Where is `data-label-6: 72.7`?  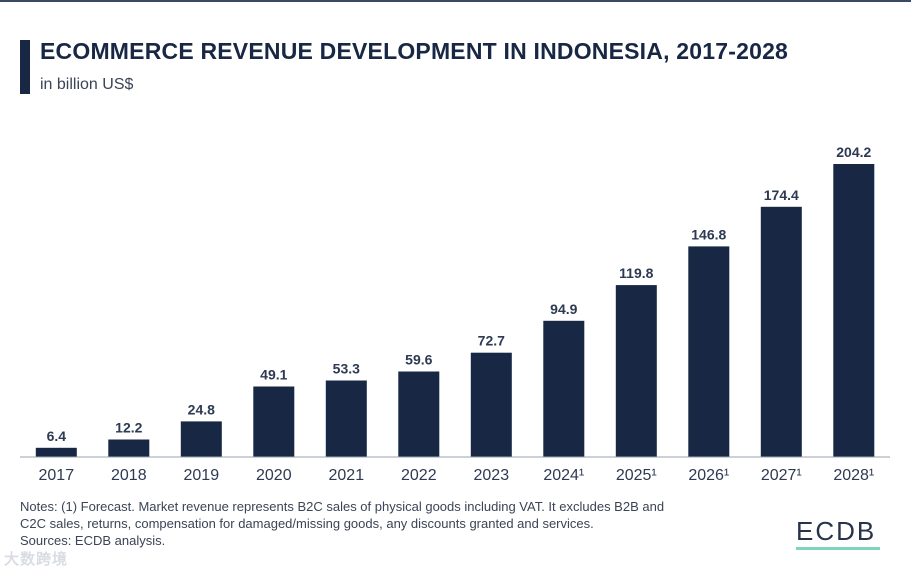
data-label-6: 72.7 is located at coordinates (491, 341).